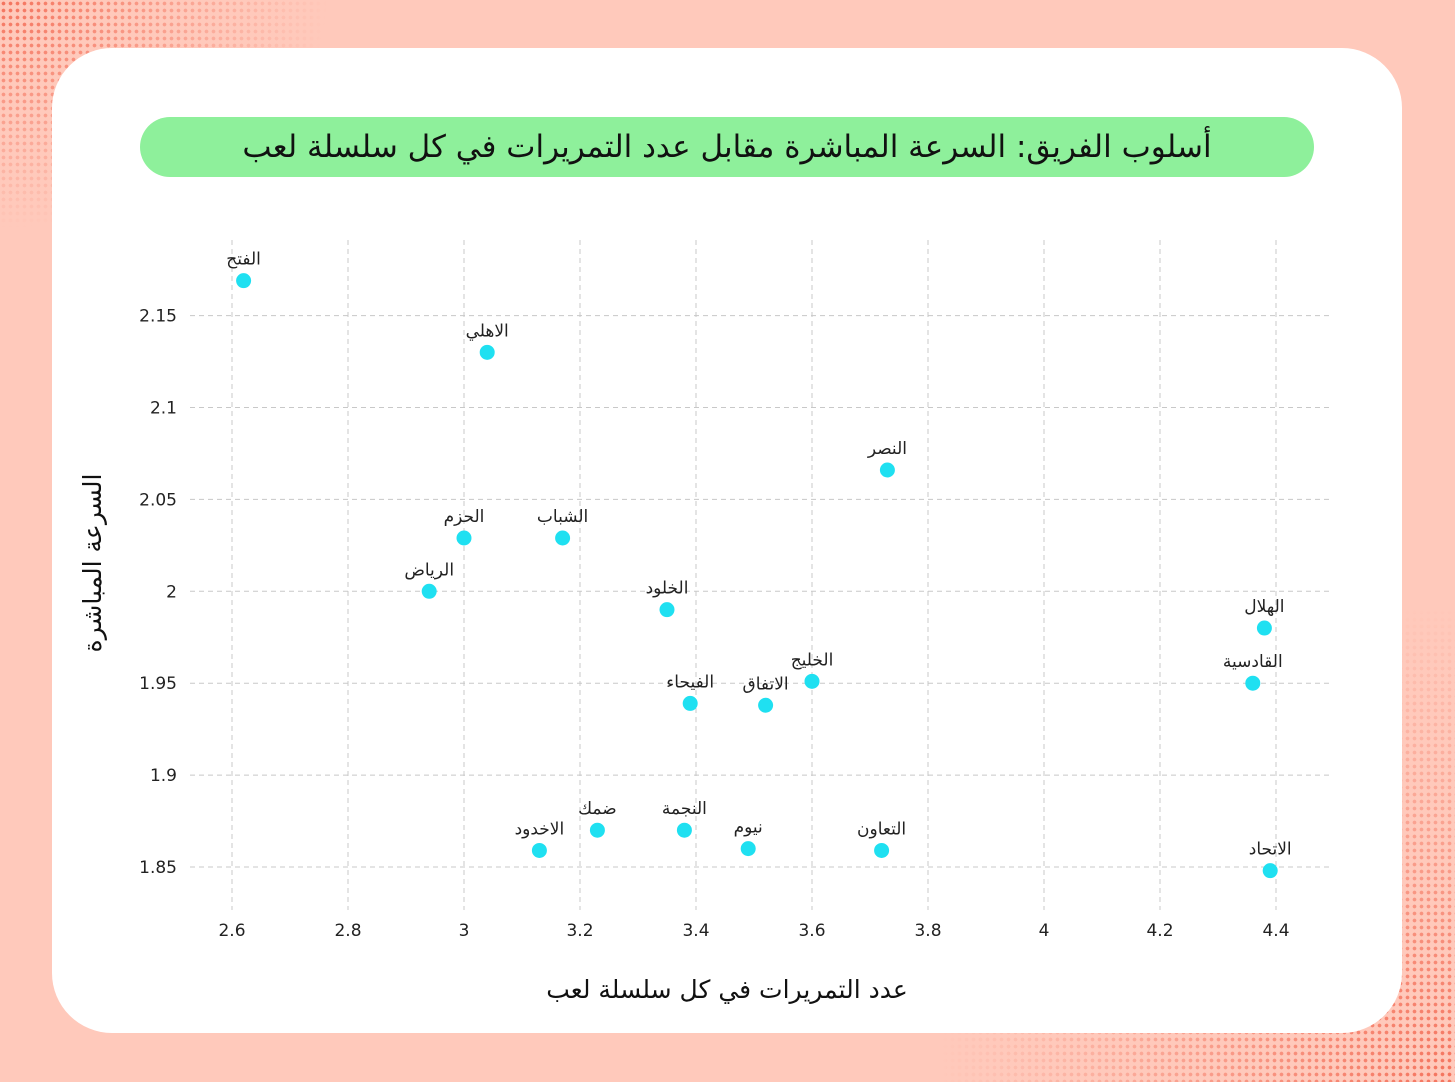  I want to click on x-axis-ticks: 2.6 2.8 3 3.2 3.4 3.6 3.8 4 4.2 4.4, so click(753, 931).